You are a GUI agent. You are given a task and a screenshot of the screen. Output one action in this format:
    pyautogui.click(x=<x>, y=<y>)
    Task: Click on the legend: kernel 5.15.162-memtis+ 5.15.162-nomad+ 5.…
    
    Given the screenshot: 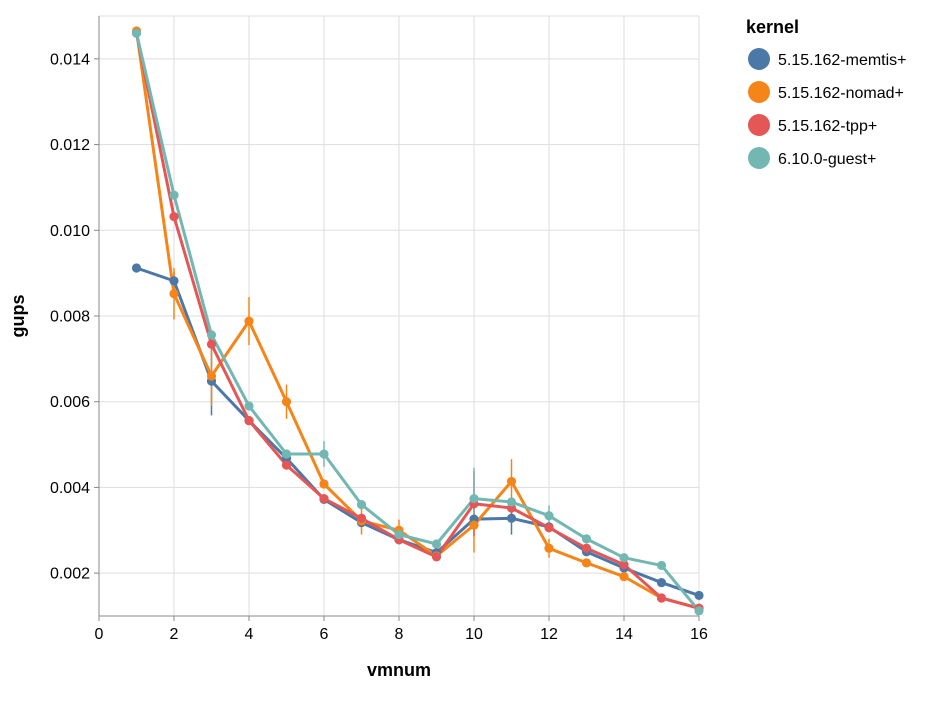 What is the action you would take?
    pyautogui.click(x=826, y=93)
    